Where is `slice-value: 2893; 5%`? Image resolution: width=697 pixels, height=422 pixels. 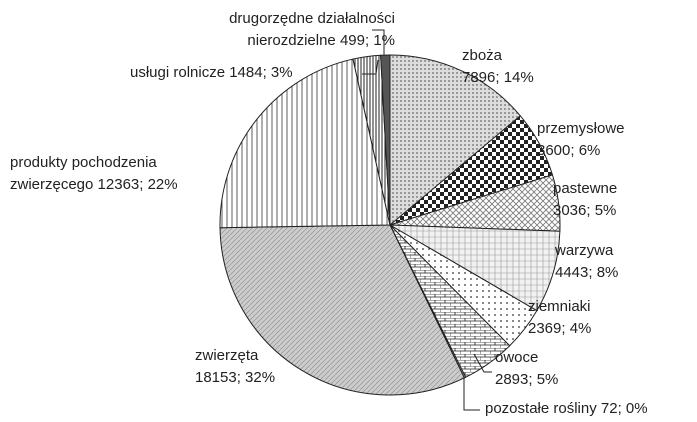
slice-value: 2893; 5% is located at coordinates (527, 379).